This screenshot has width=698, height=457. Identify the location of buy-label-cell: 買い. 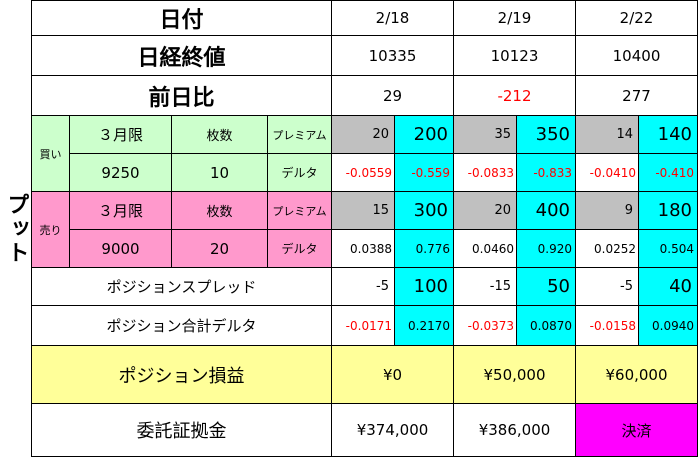
(51, 154).